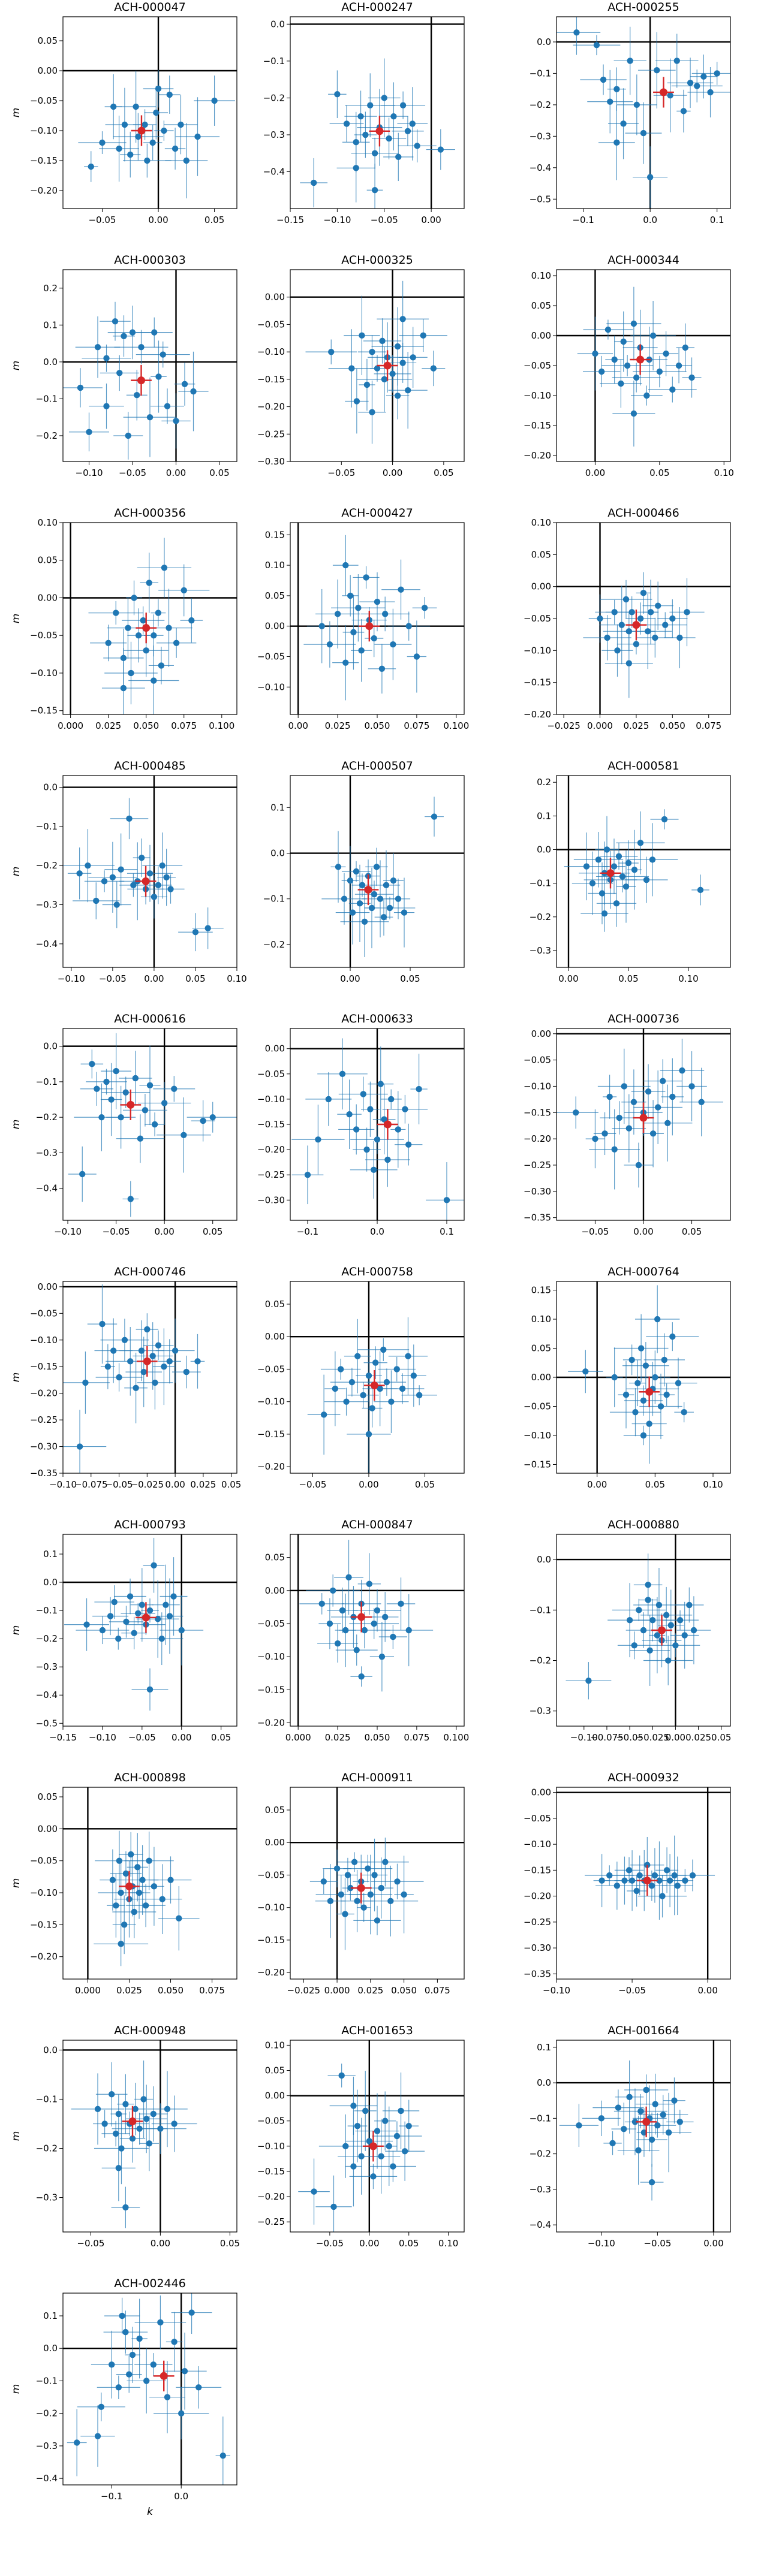 The width and height of the screenshot is (767, 2576). I want to click on y-tick-label: −0.10, so click(537, 1086).